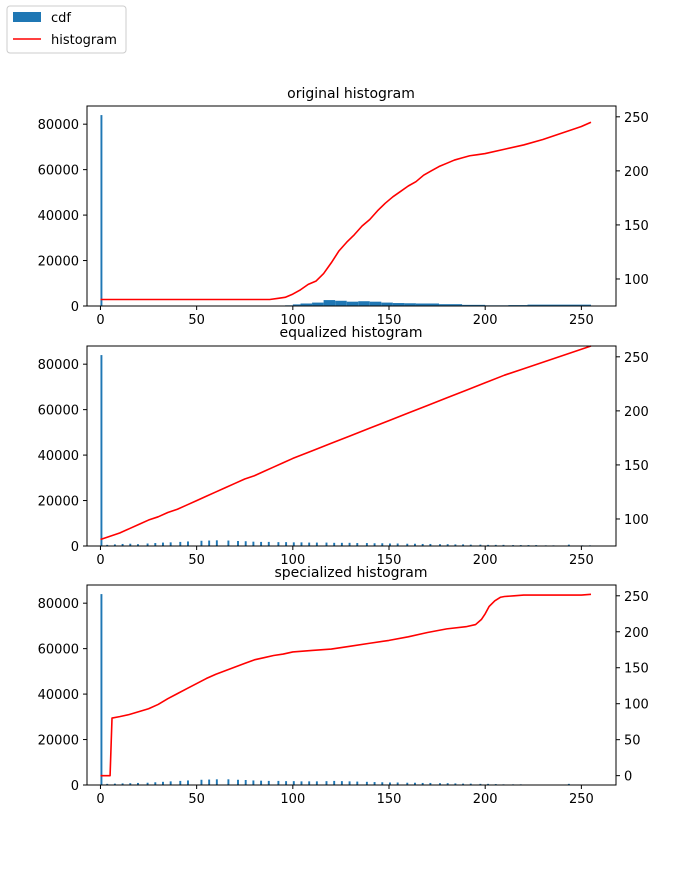 This screenshot has height=886, width=686. What do you see at coordinates (636, 118) in the screenshot?
I see `y2-tick-label: 250` at bounding box center [636, 118].